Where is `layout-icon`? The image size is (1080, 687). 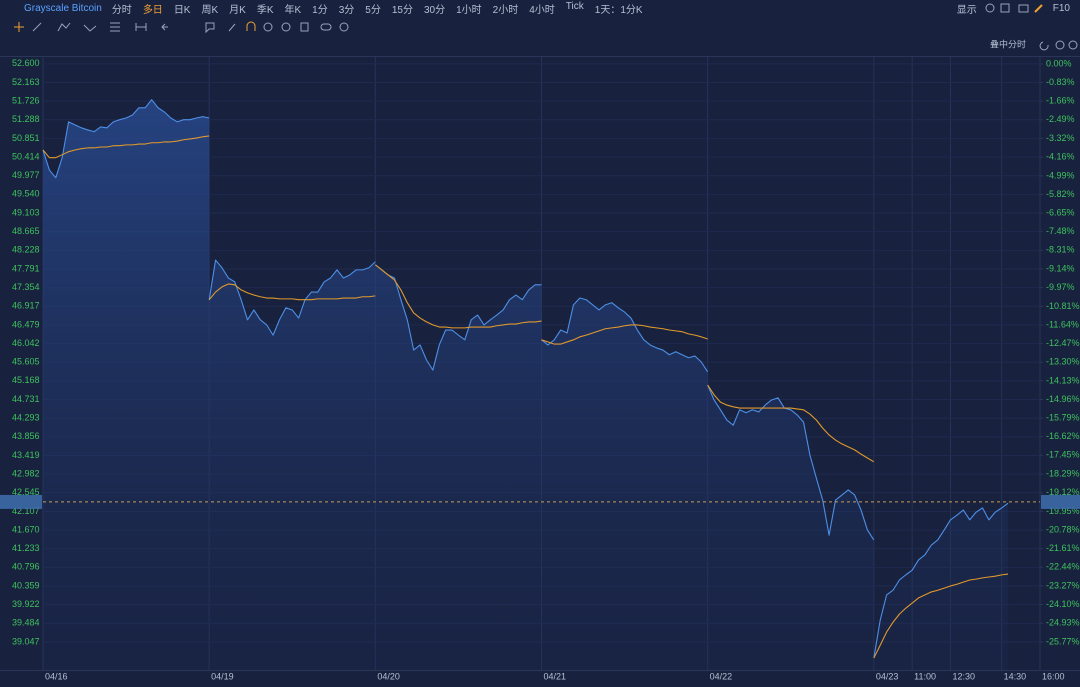 layout-icon is located at coordinates (1005, 8).